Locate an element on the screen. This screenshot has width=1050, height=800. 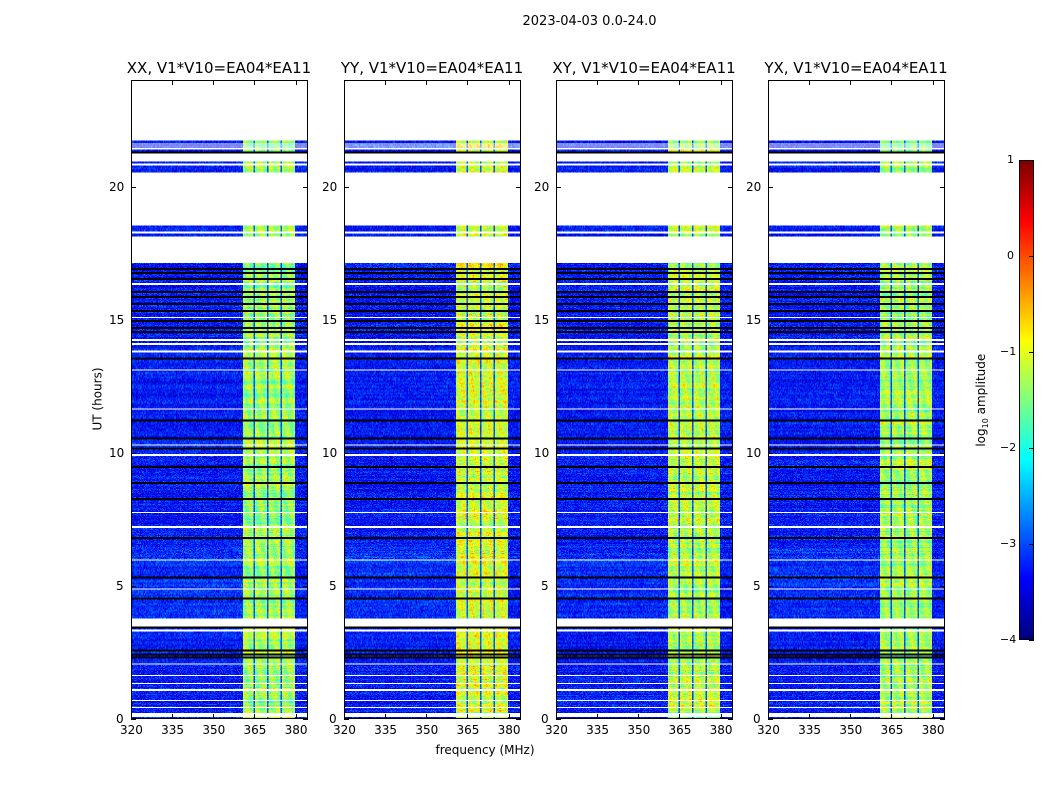
panel-title: YX, V1*V10=EA04*EA11 is located at coordinates (856, 68).